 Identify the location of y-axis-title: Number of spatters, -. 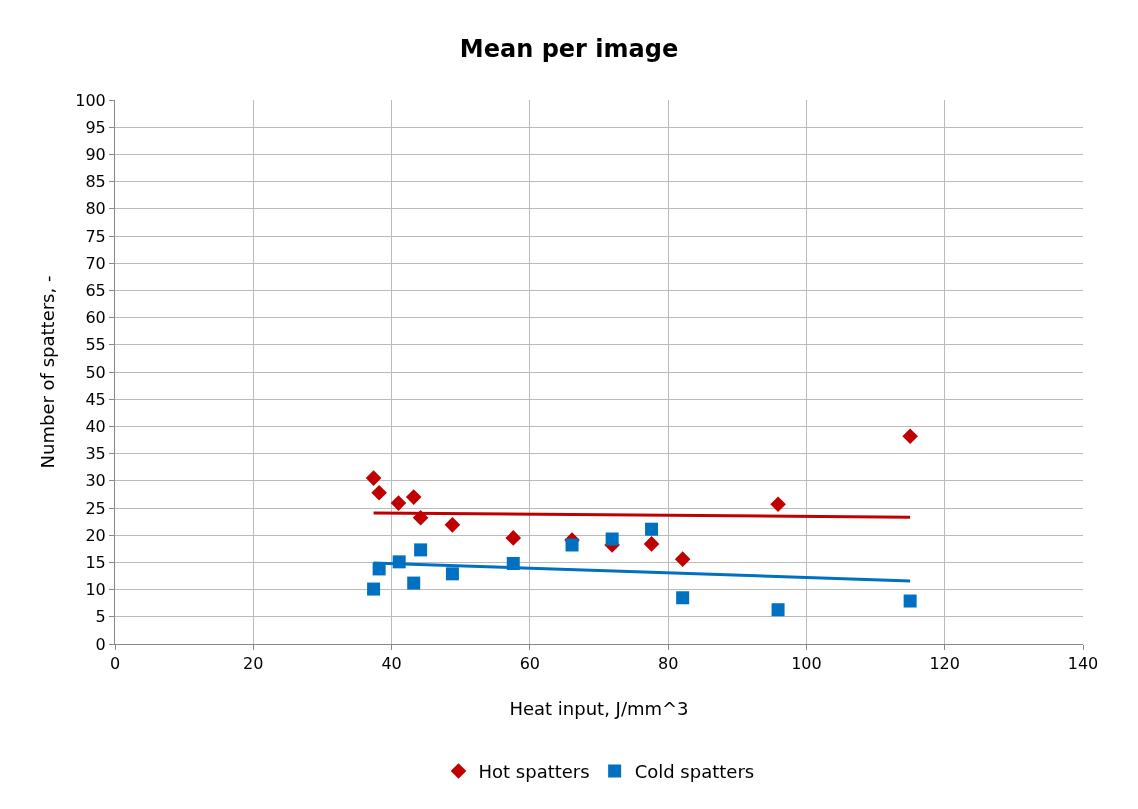
(48, 372).